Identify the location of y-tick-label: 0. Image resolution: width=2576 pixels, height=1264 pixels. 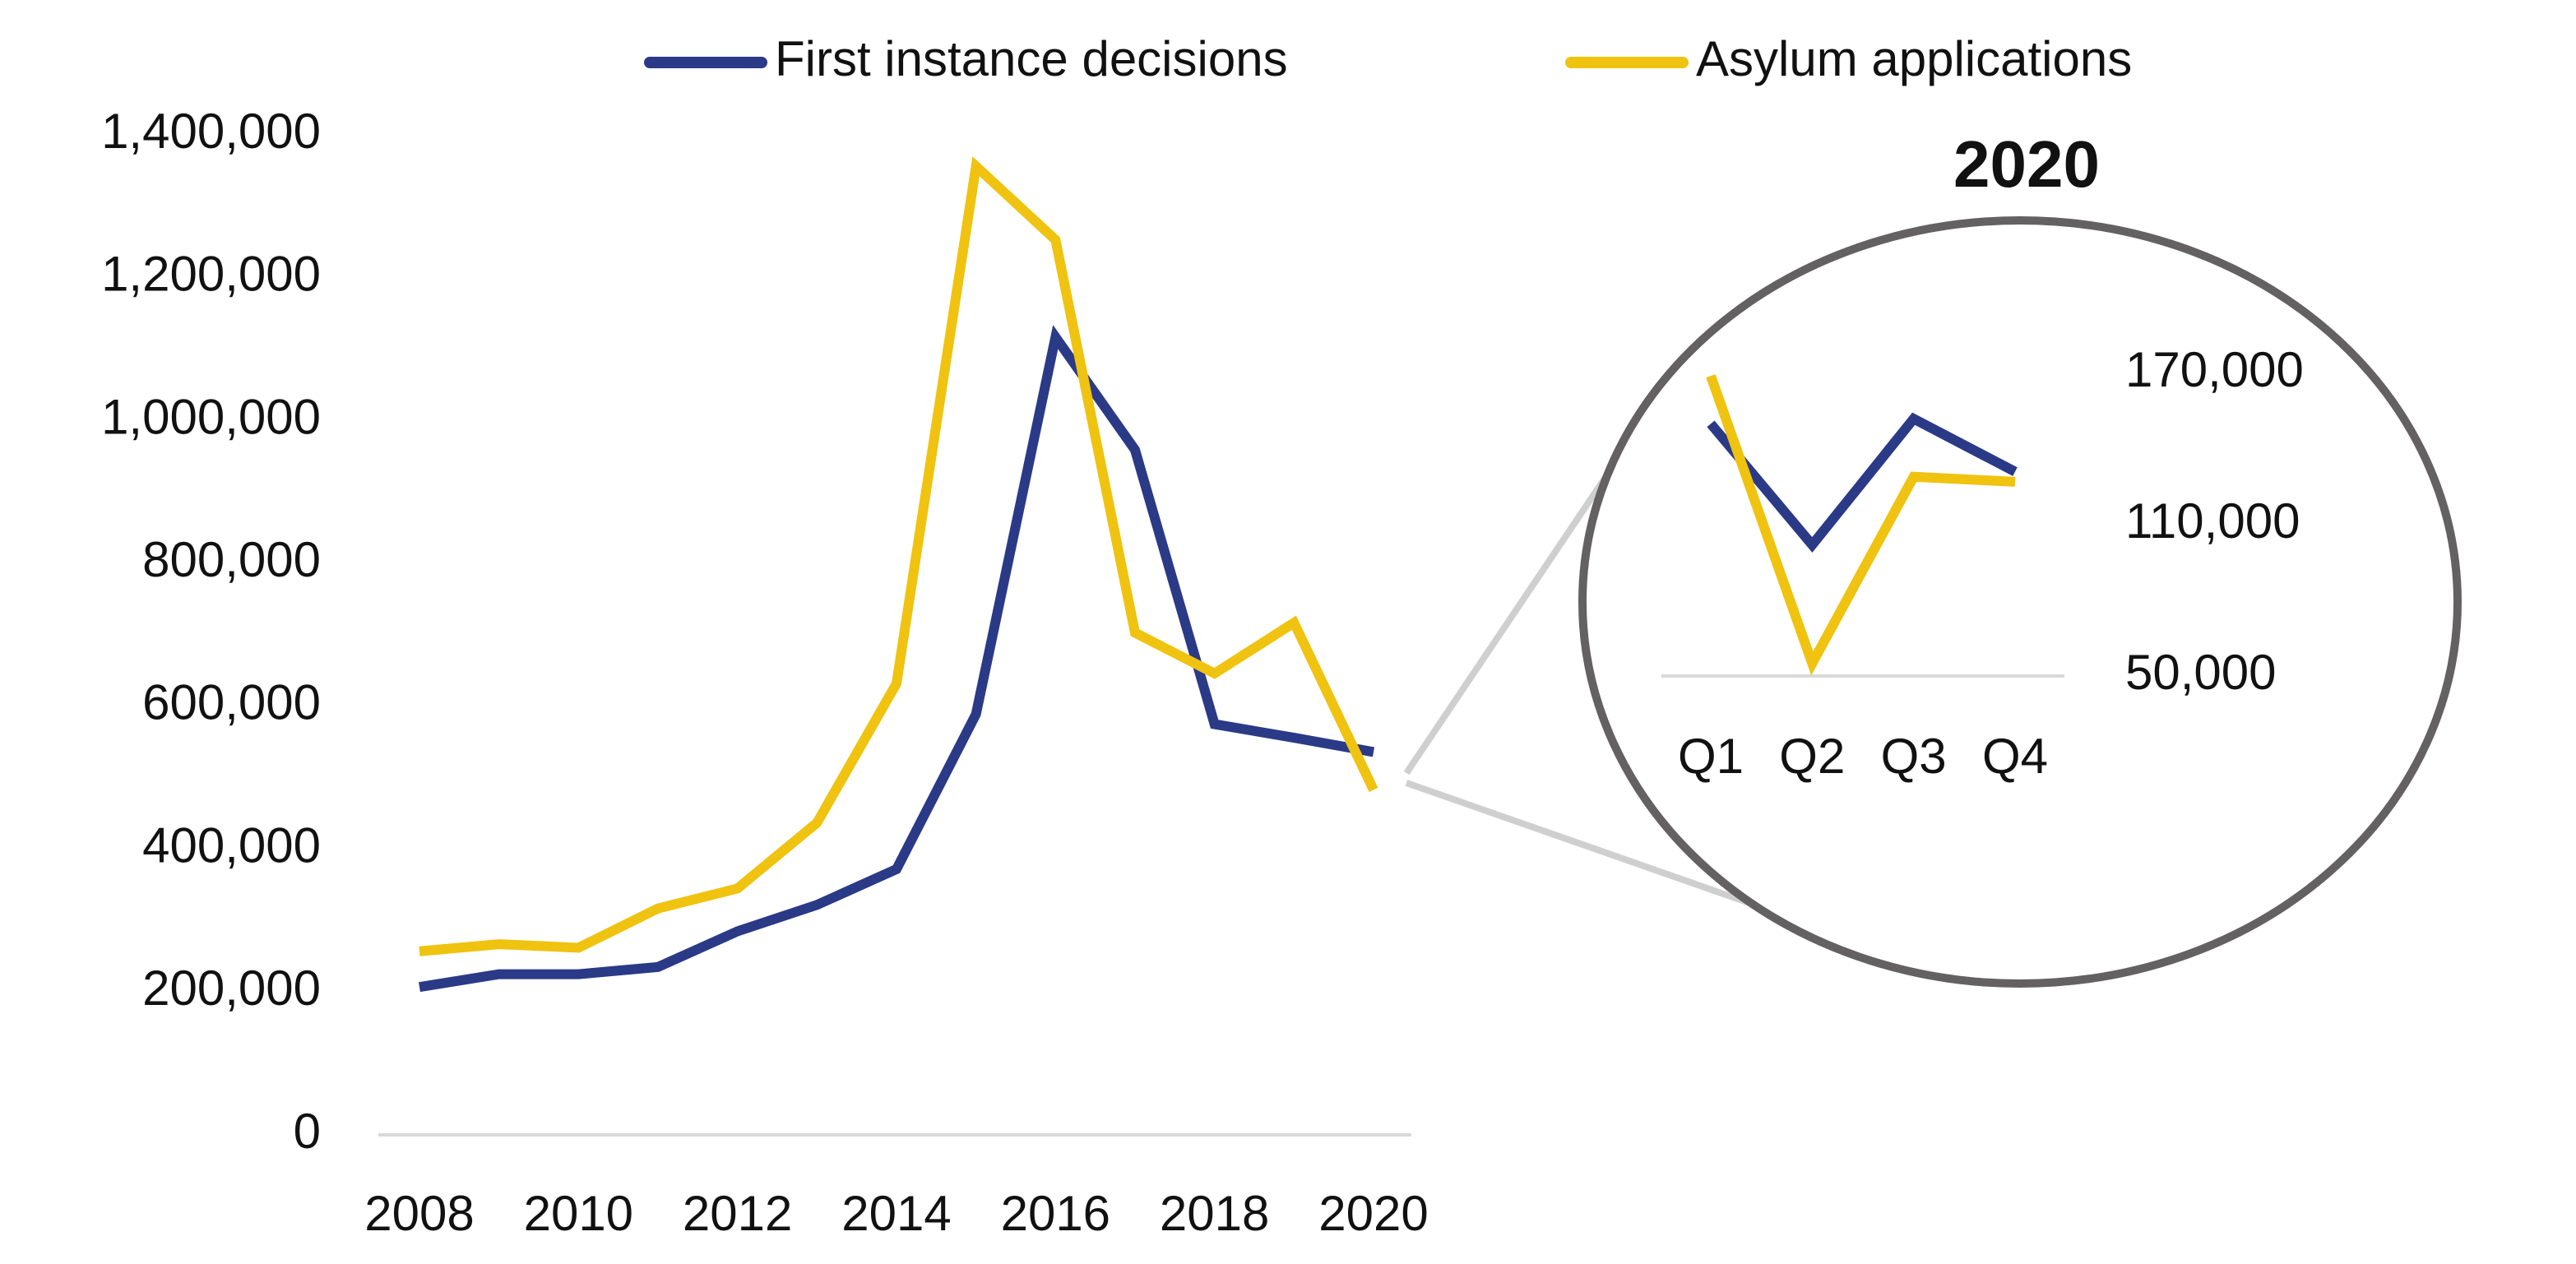
(308, 1131).